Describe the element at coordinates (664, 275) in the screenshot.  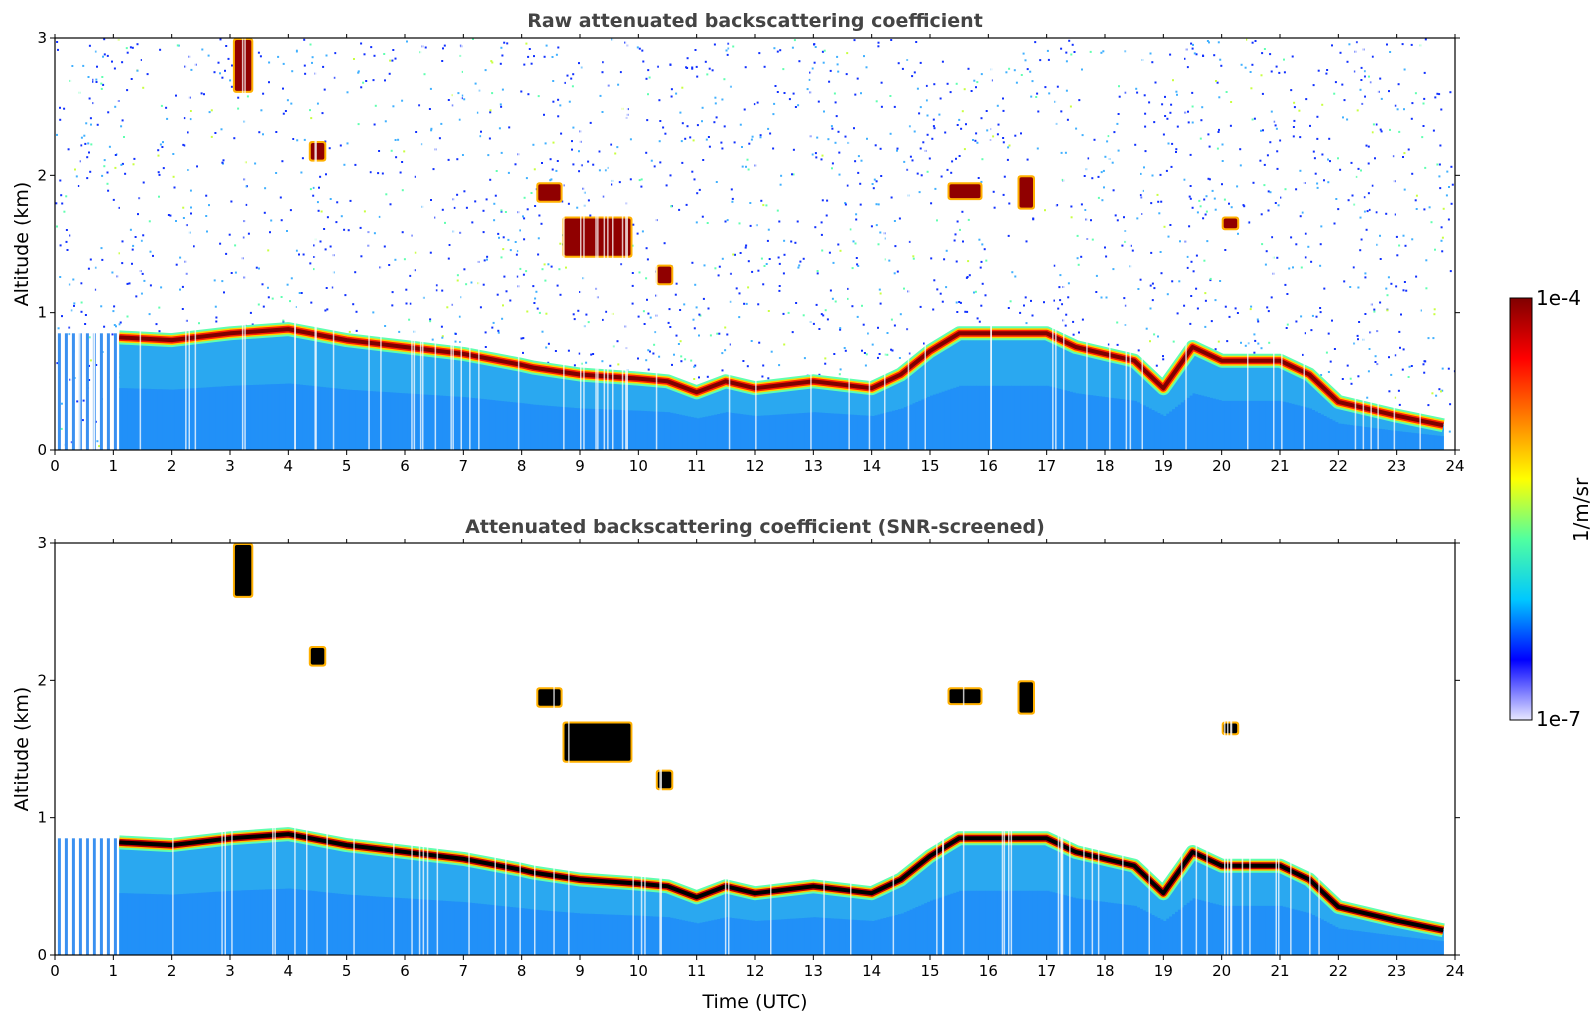
I see `cloud-core` at that location.